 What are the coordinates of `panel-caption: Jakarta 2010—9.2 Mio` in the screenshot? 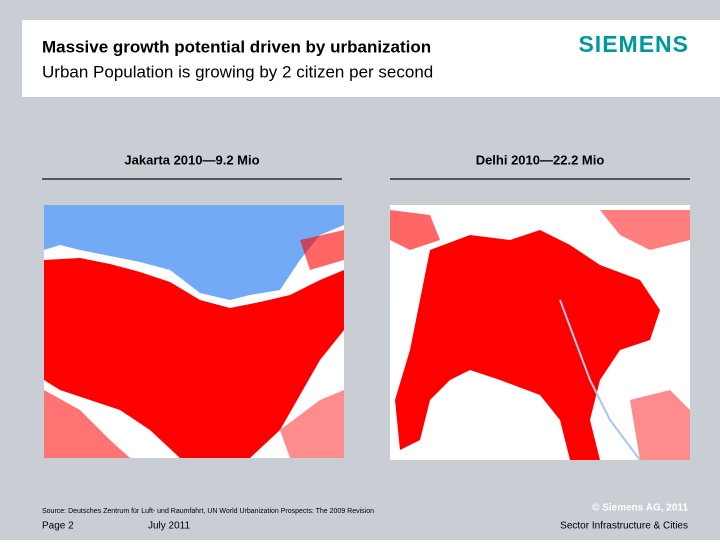 It's located at (191, 159).